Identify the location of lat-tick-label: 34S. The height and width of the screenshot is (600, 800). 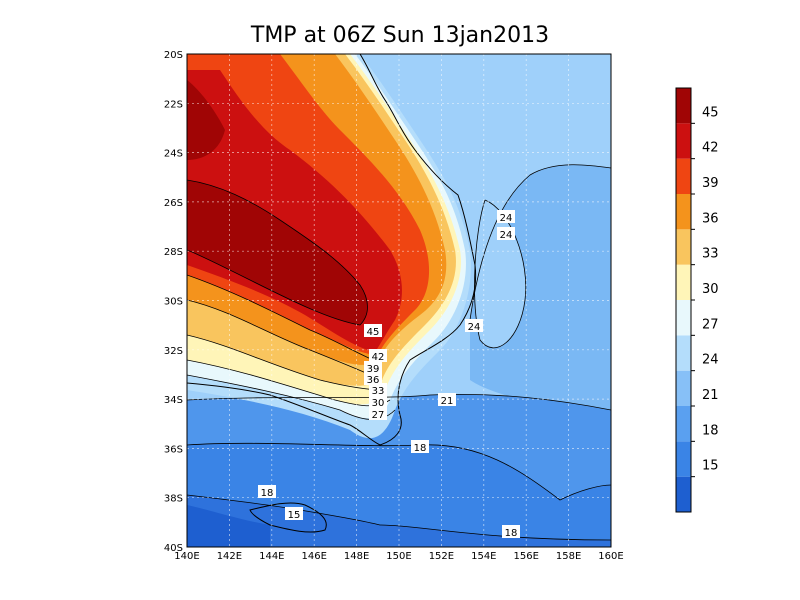
(173, 400).